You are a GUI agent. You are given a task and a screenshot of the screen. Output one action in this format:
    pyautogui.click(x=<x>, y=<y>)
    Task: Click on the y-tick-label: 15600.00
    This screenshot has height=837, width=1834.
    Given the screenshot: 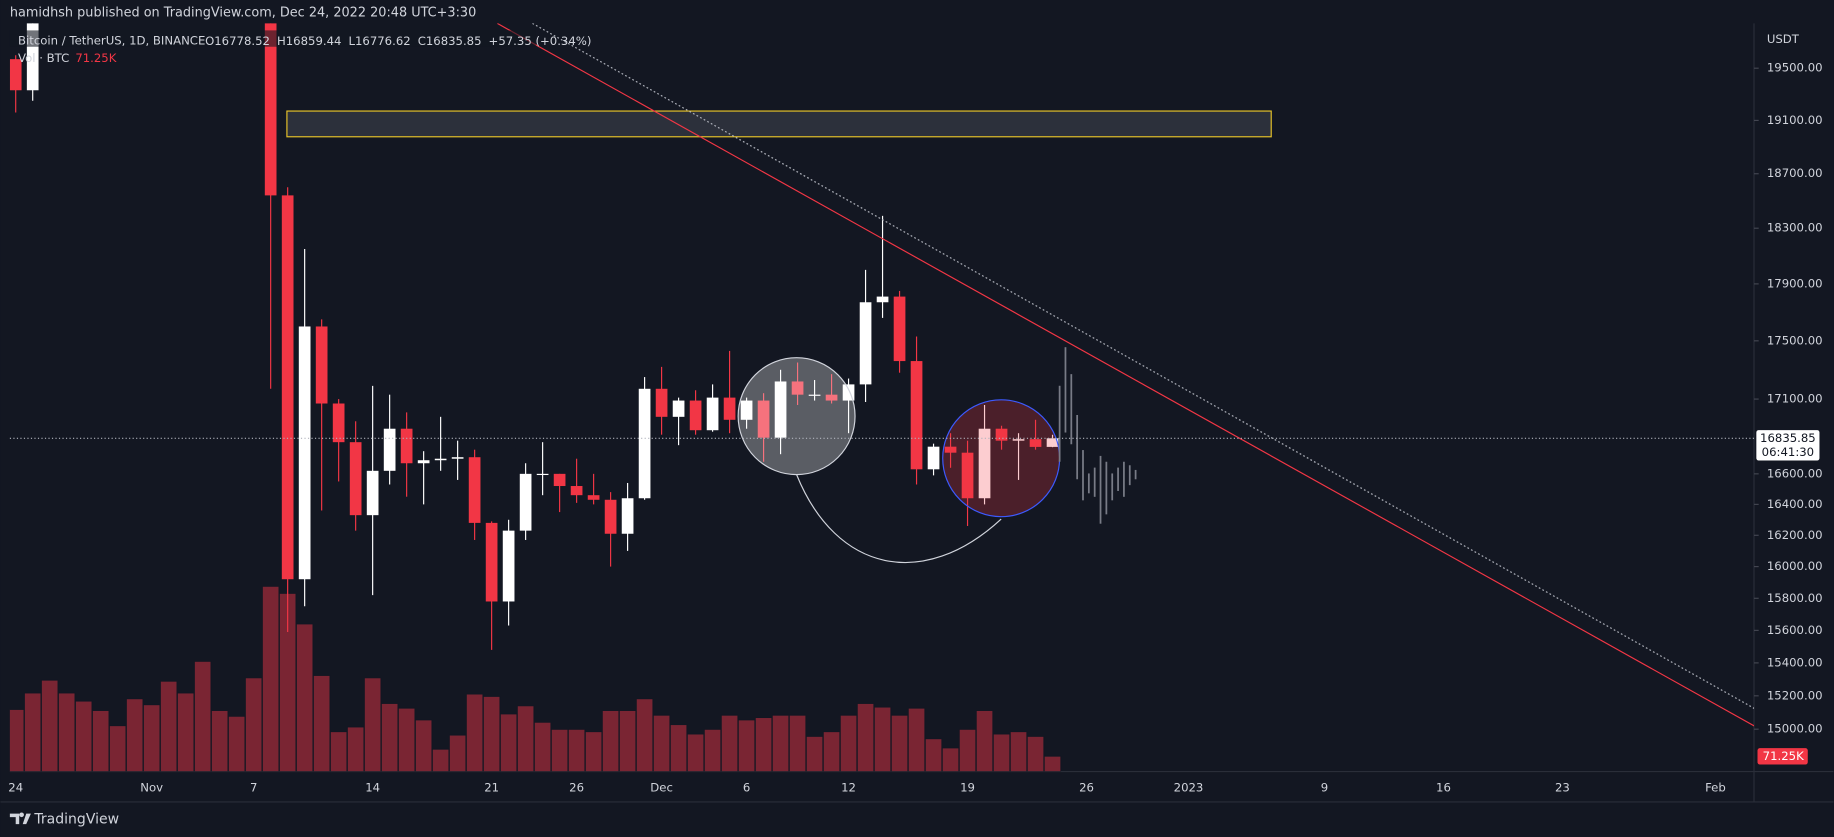 What is the action you would take?
    pyautogui.click(x=1795, y=630)
    